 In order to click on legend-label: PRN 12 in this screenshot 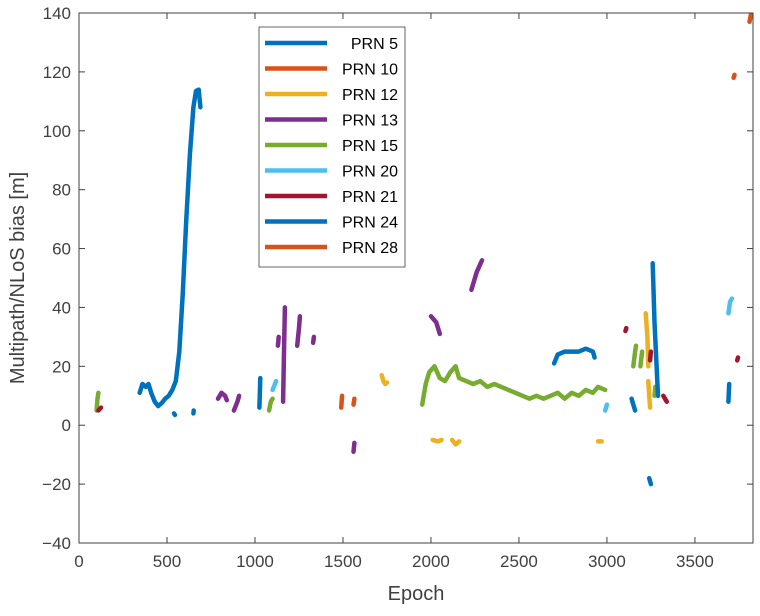, I will do `click(370, 95)`.